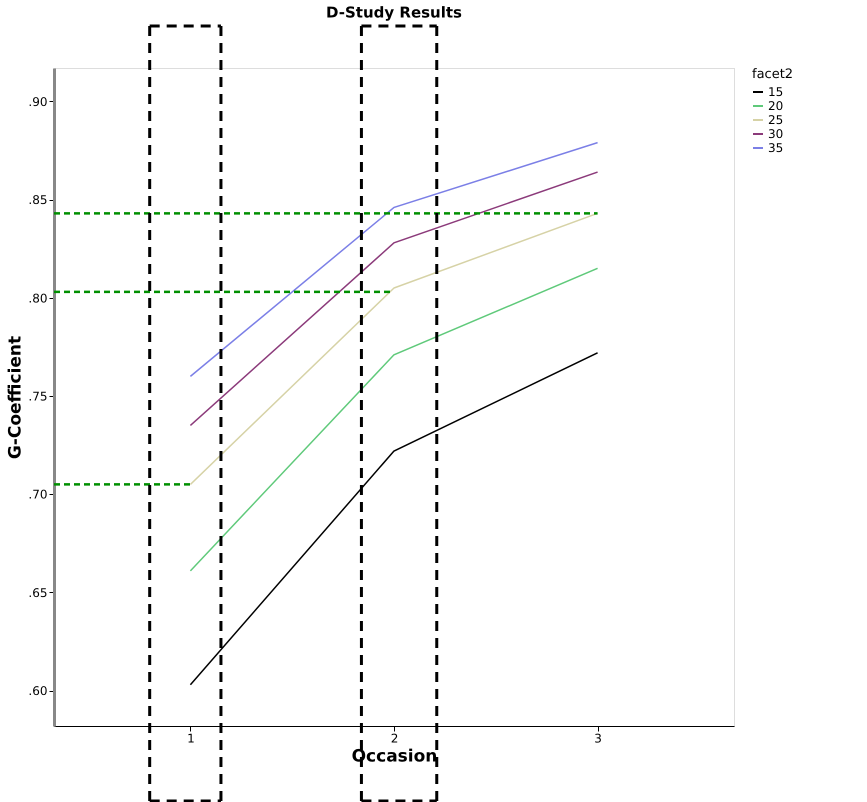 The height and width of the screenshot is (802, 867). Describe the element at coordinates (38, 593) in the screenshot. I see `y-tick-label: .65` at that location.